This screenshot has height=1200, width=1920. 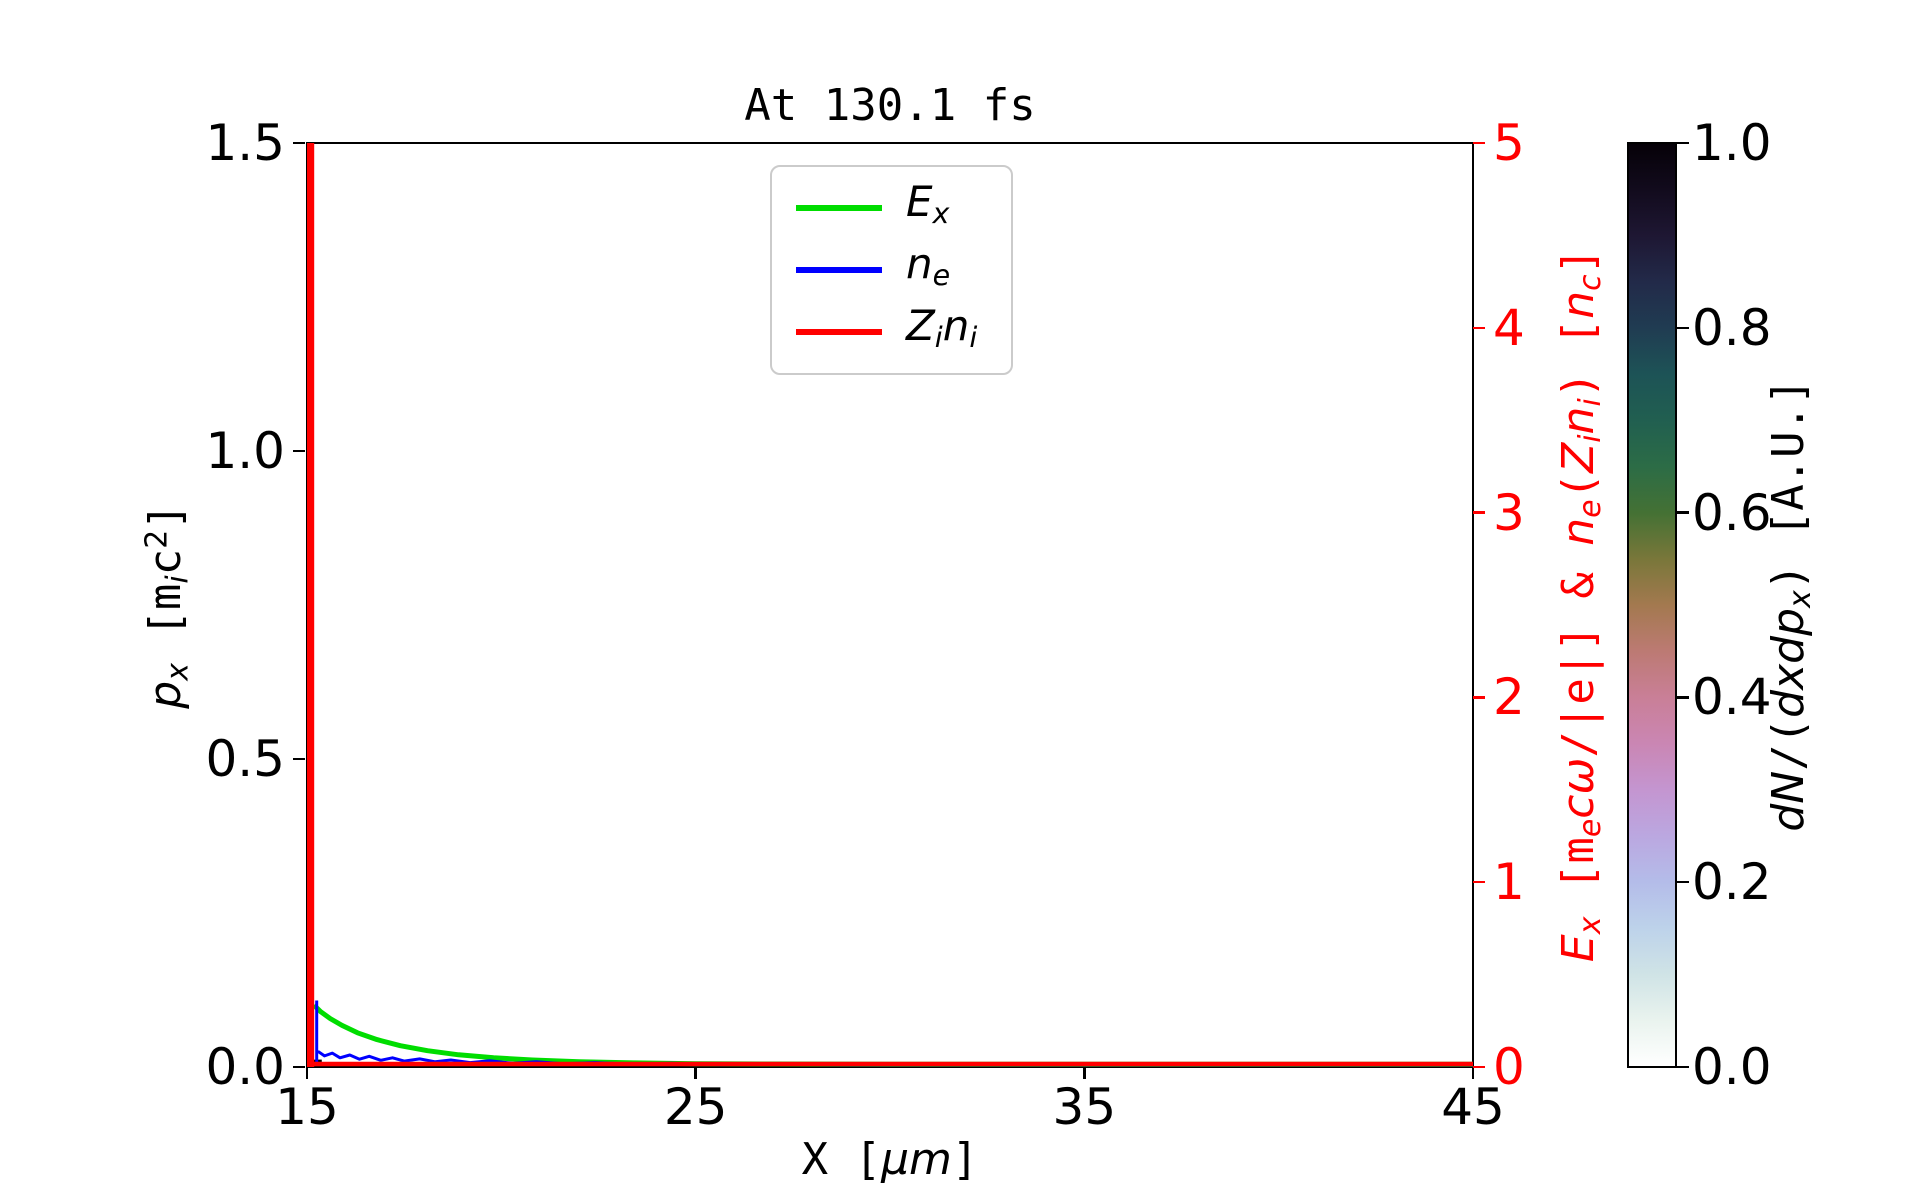 I want to click on label-segment: ), so click(x=1788, y=577).